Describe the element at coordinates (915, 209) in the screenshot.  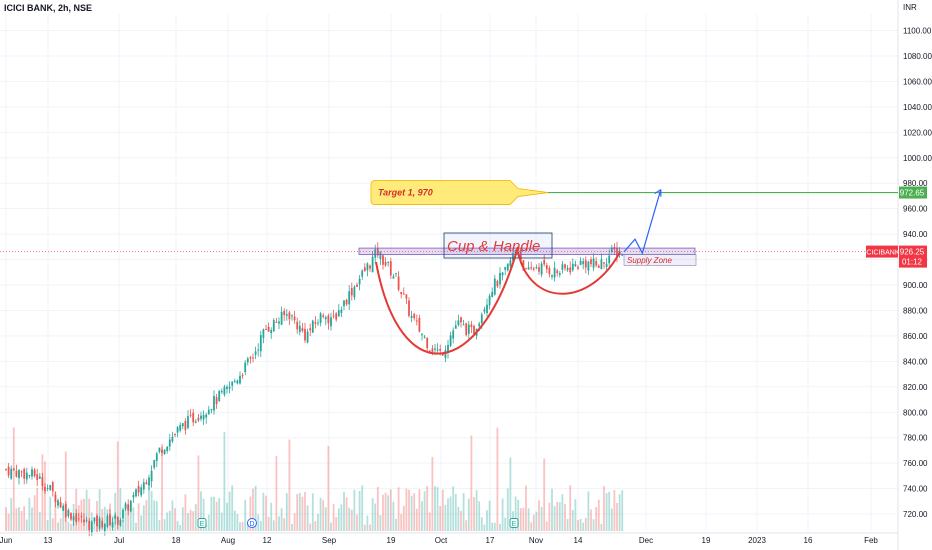
I see `price-tick-label: 960.00` at that location.